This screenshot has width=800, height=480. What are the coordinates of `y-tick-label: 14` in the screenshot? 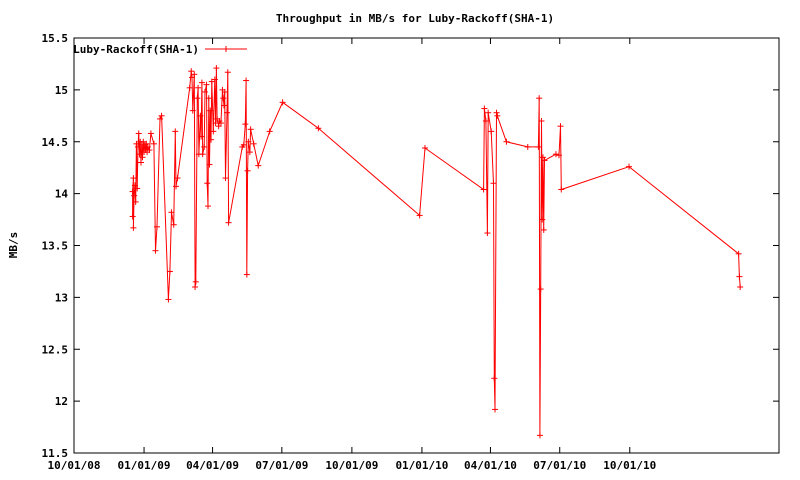 It's located at (62, 194).